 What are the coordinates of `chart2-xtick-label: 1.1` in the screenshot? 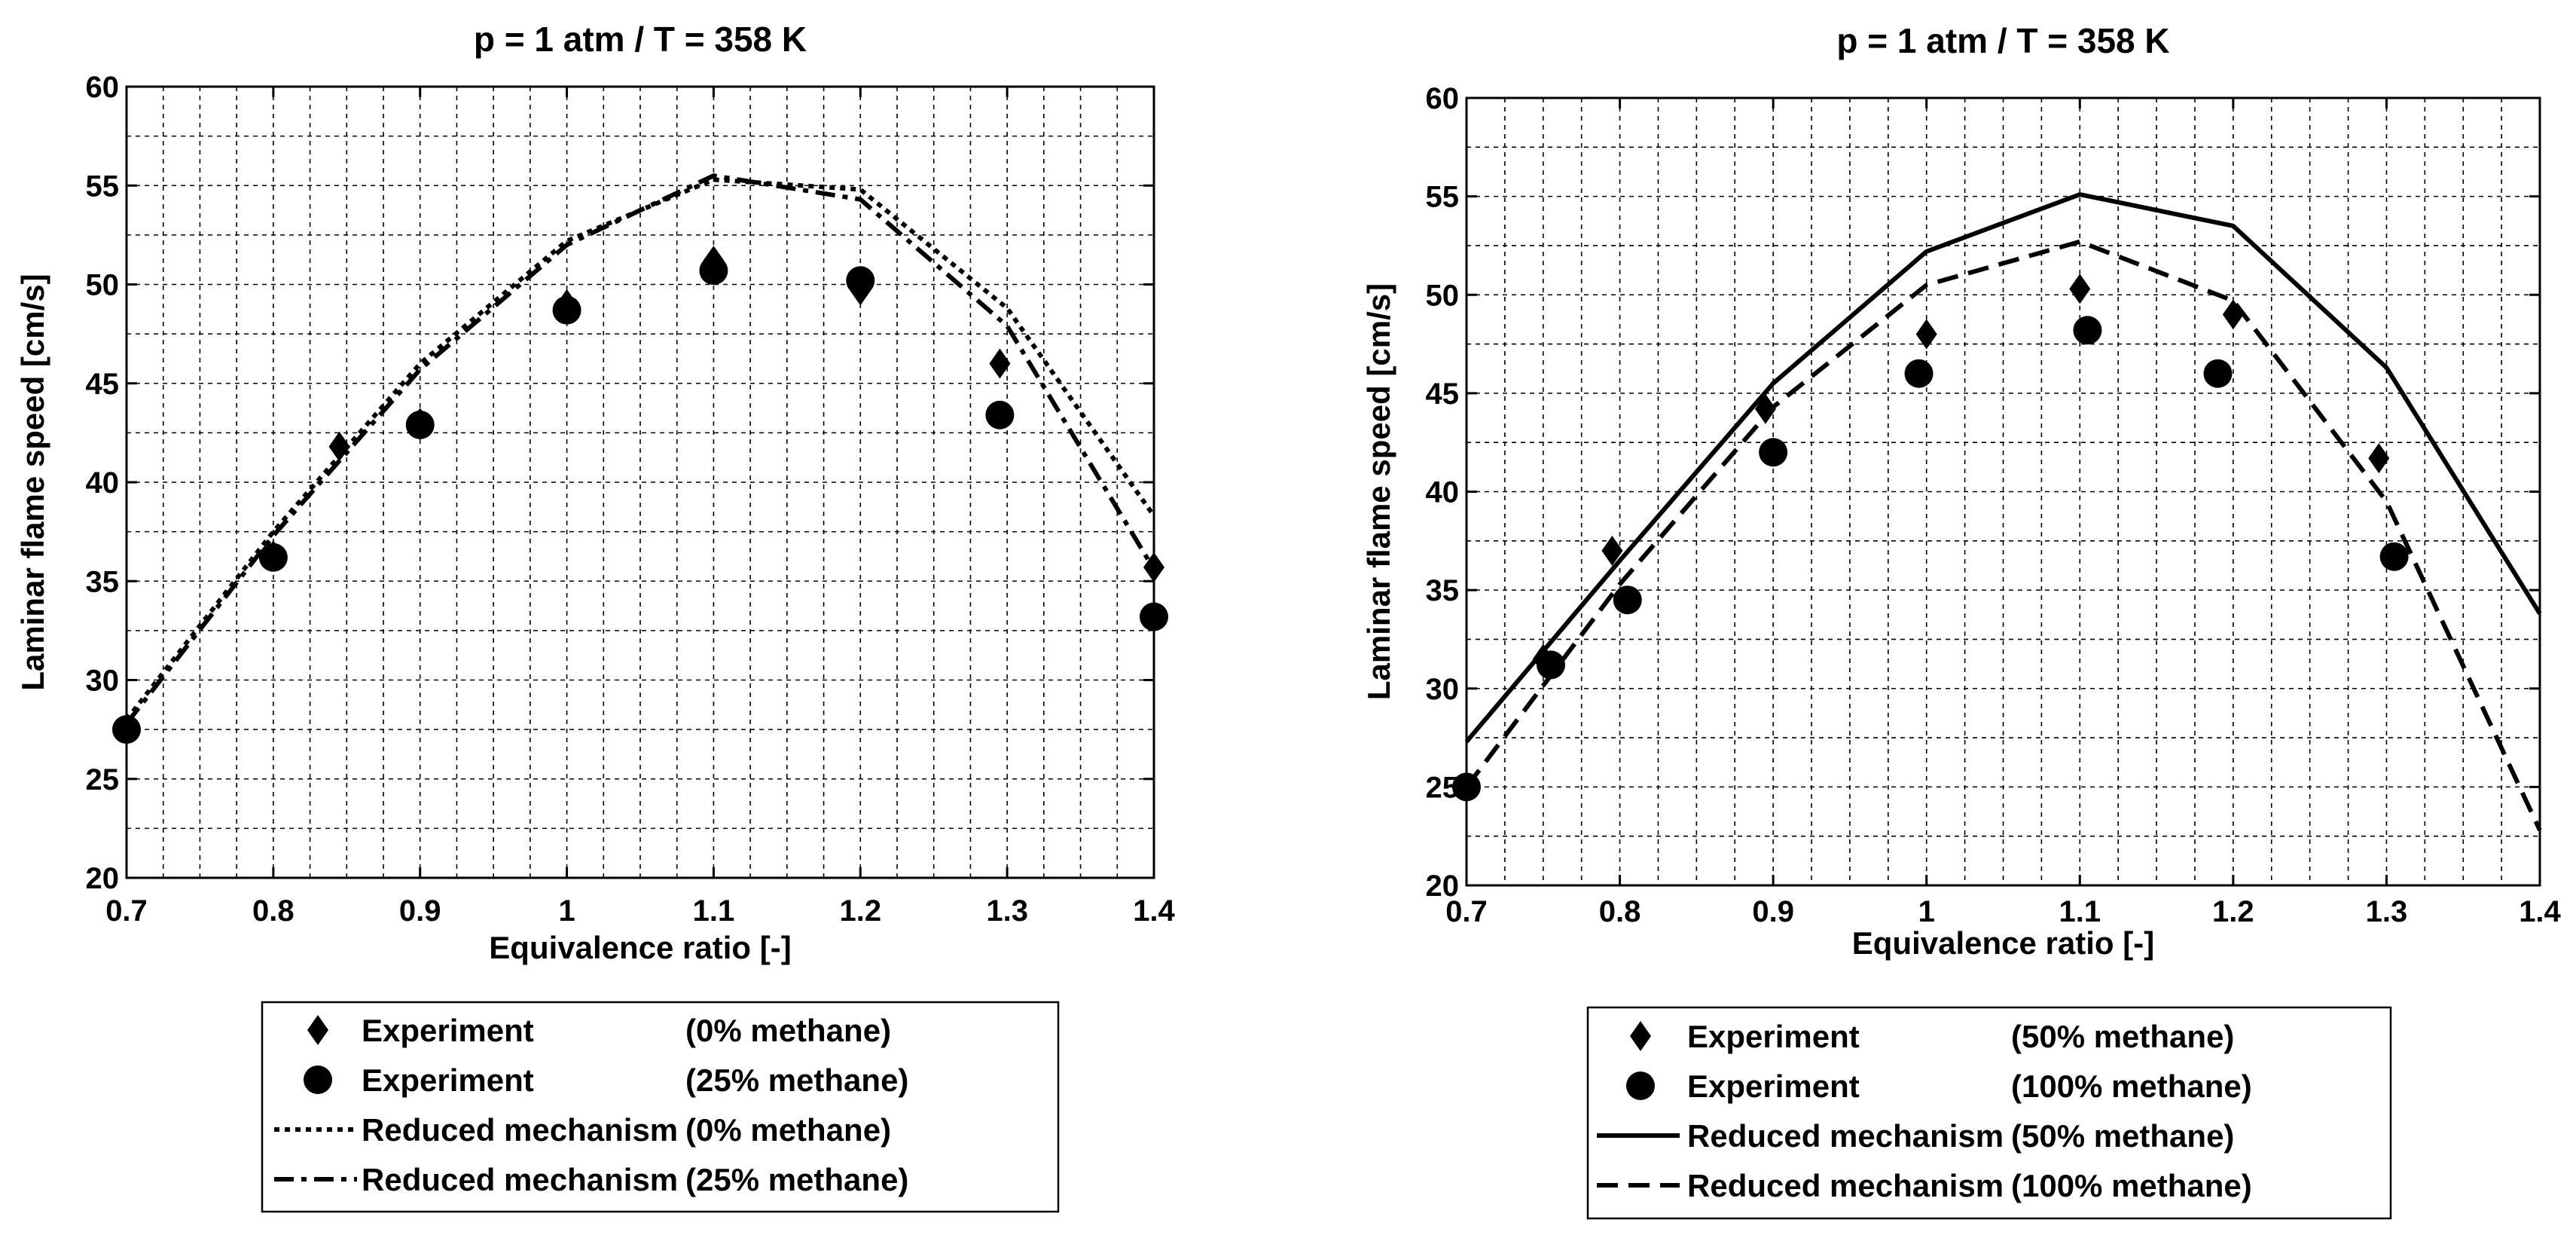 It's located at (2080, 911).